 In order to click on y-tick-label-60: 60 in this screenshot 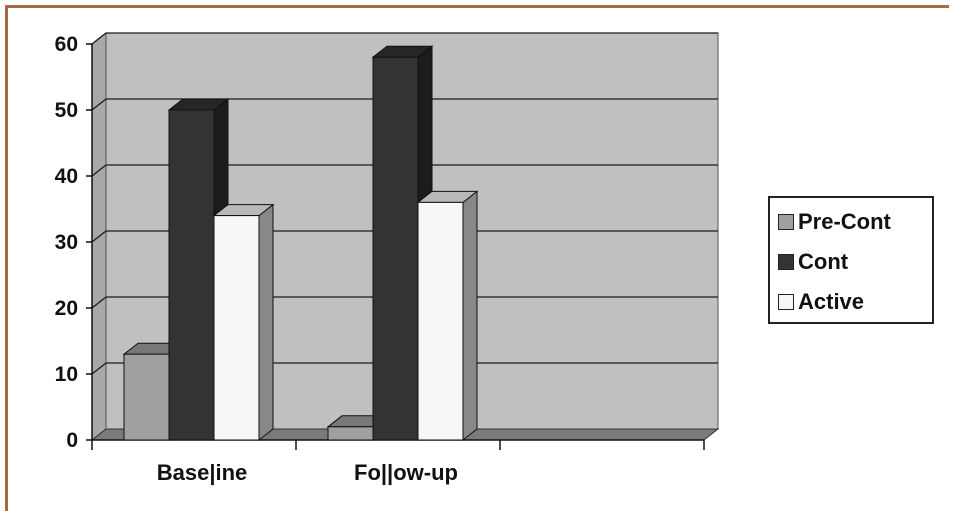, I will do `click(66, 44)`.